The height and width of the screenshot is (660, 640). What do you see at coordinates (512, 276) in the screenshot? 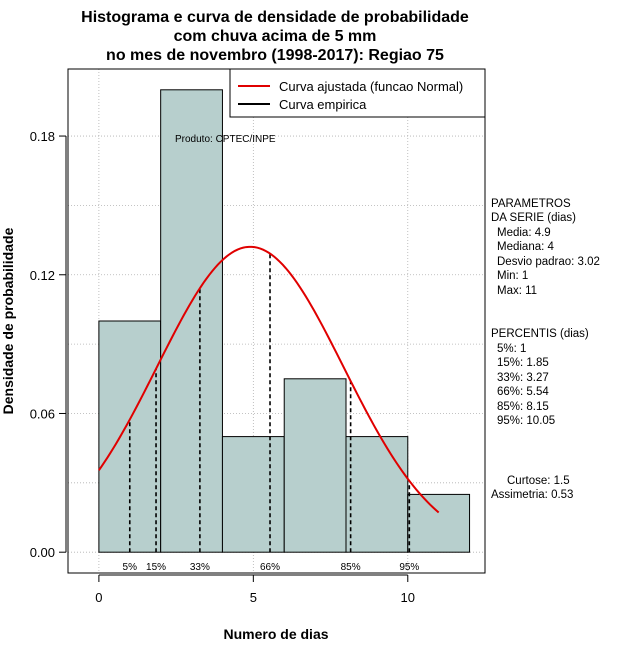
I see `param-min: Min: 1` at bounding box center [512, 276].